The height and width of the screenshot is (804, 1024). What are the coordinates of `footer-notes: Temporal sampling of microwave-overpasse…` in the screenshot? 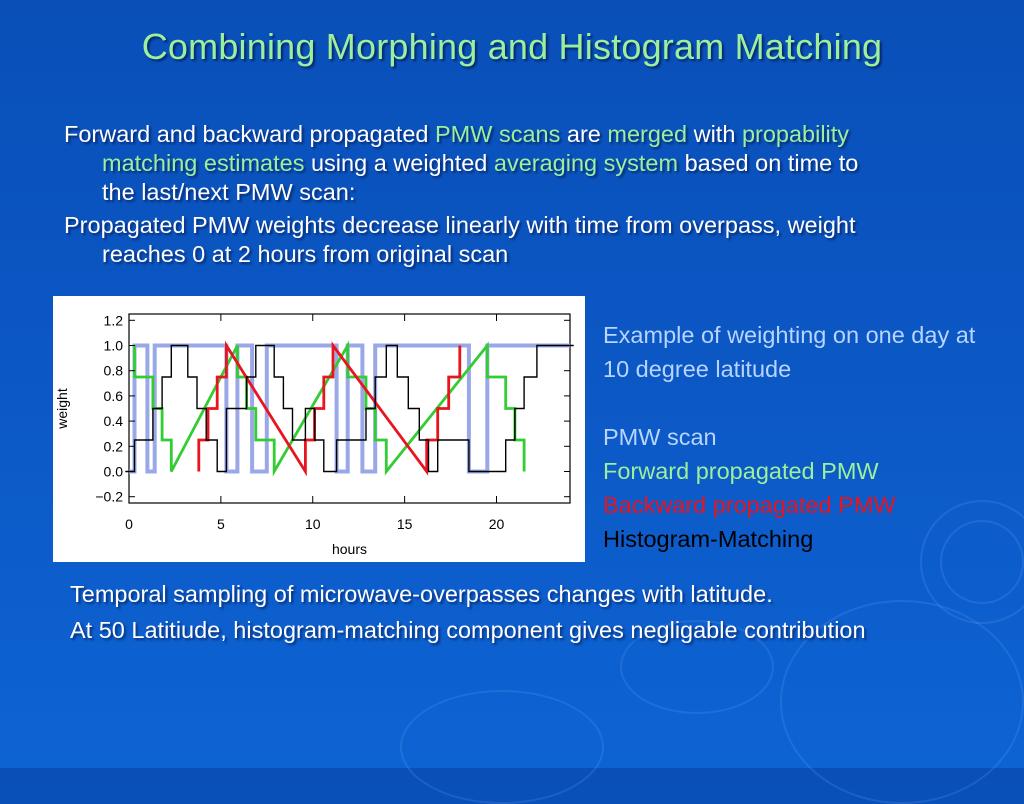 It's located at (510, 614).